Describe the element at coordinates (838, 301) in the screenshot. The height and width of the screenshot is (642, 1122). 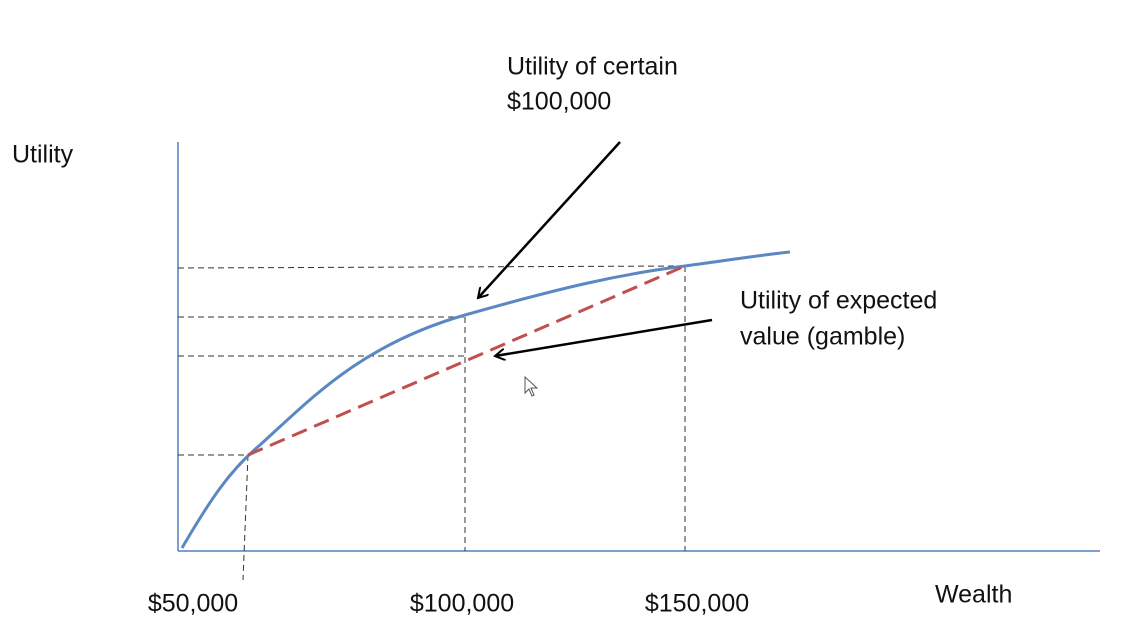
I see `annotation-text: Utility of expected` at that location.